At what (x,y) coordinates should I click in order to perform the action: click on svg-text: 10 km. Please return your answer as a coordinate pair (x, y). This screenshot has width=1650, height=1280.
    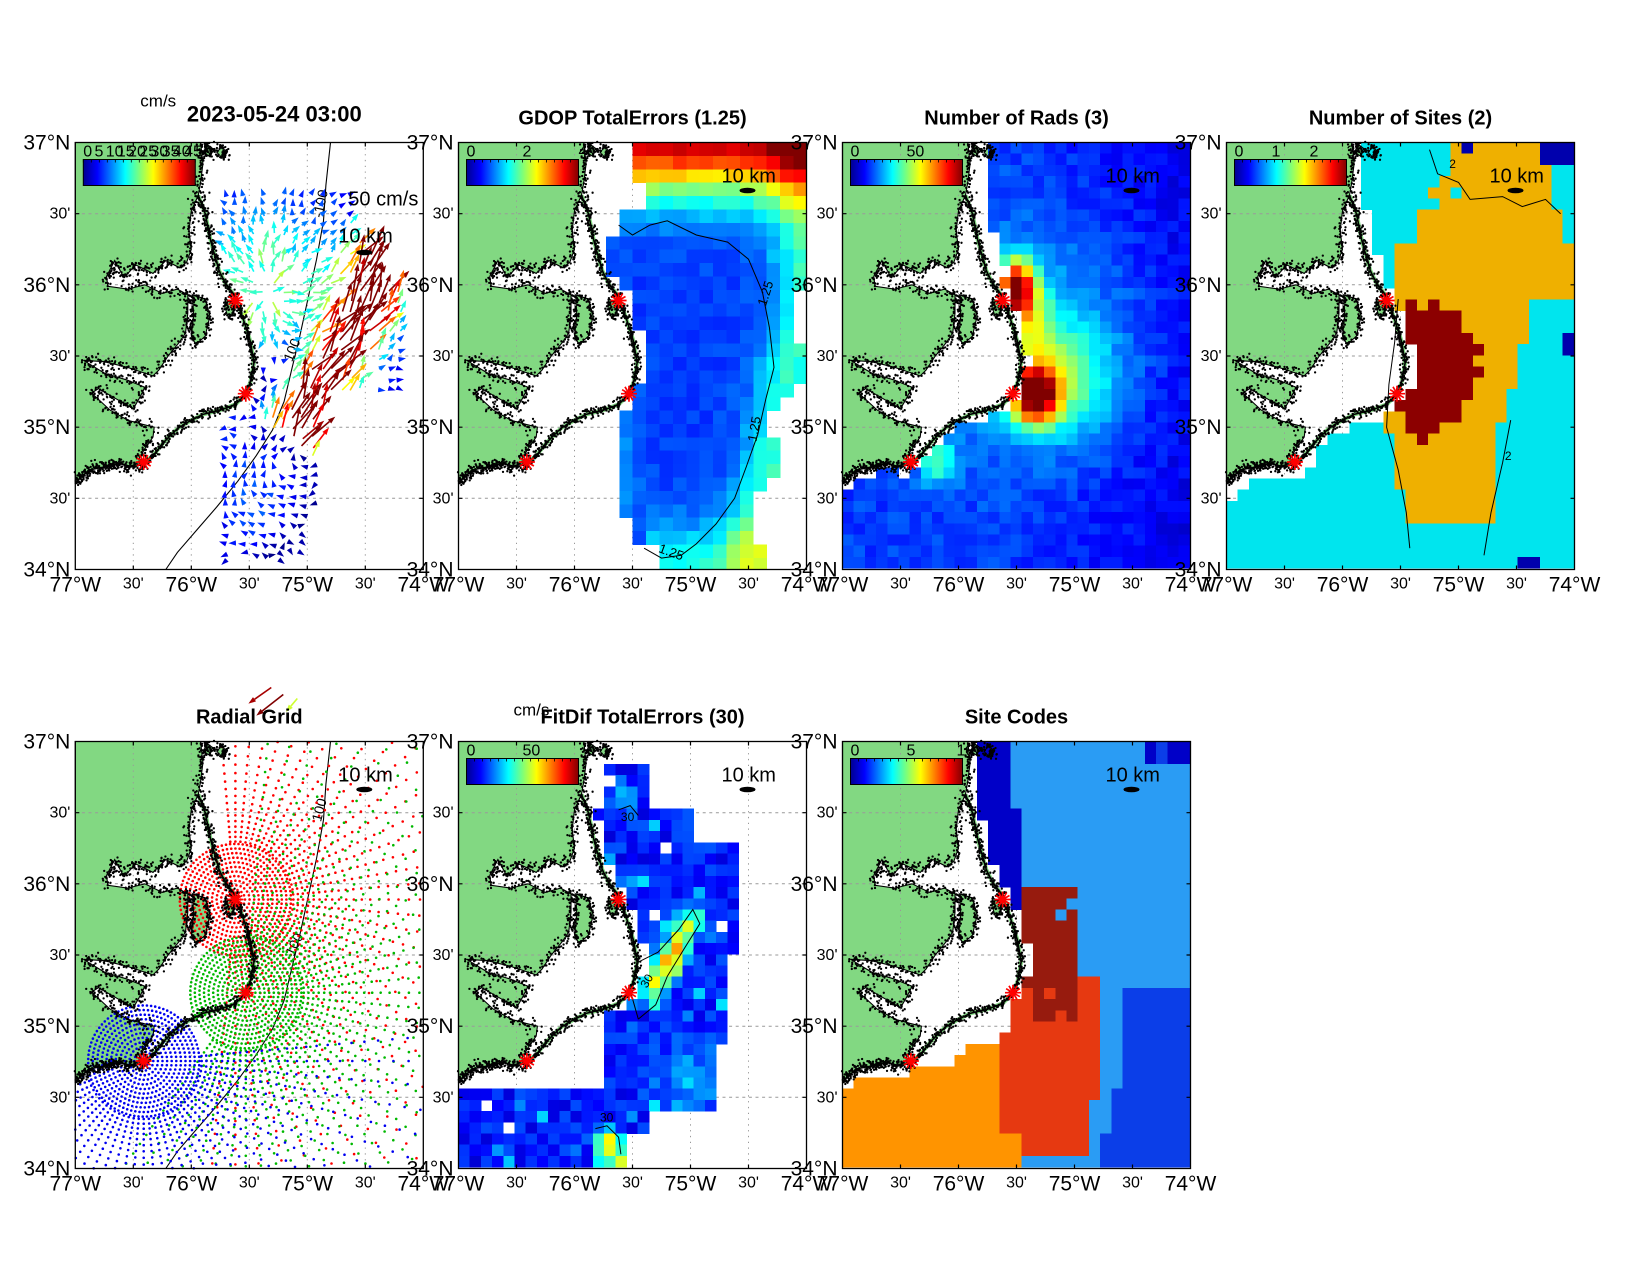
    Looking at the image, I should click on (365, 237).